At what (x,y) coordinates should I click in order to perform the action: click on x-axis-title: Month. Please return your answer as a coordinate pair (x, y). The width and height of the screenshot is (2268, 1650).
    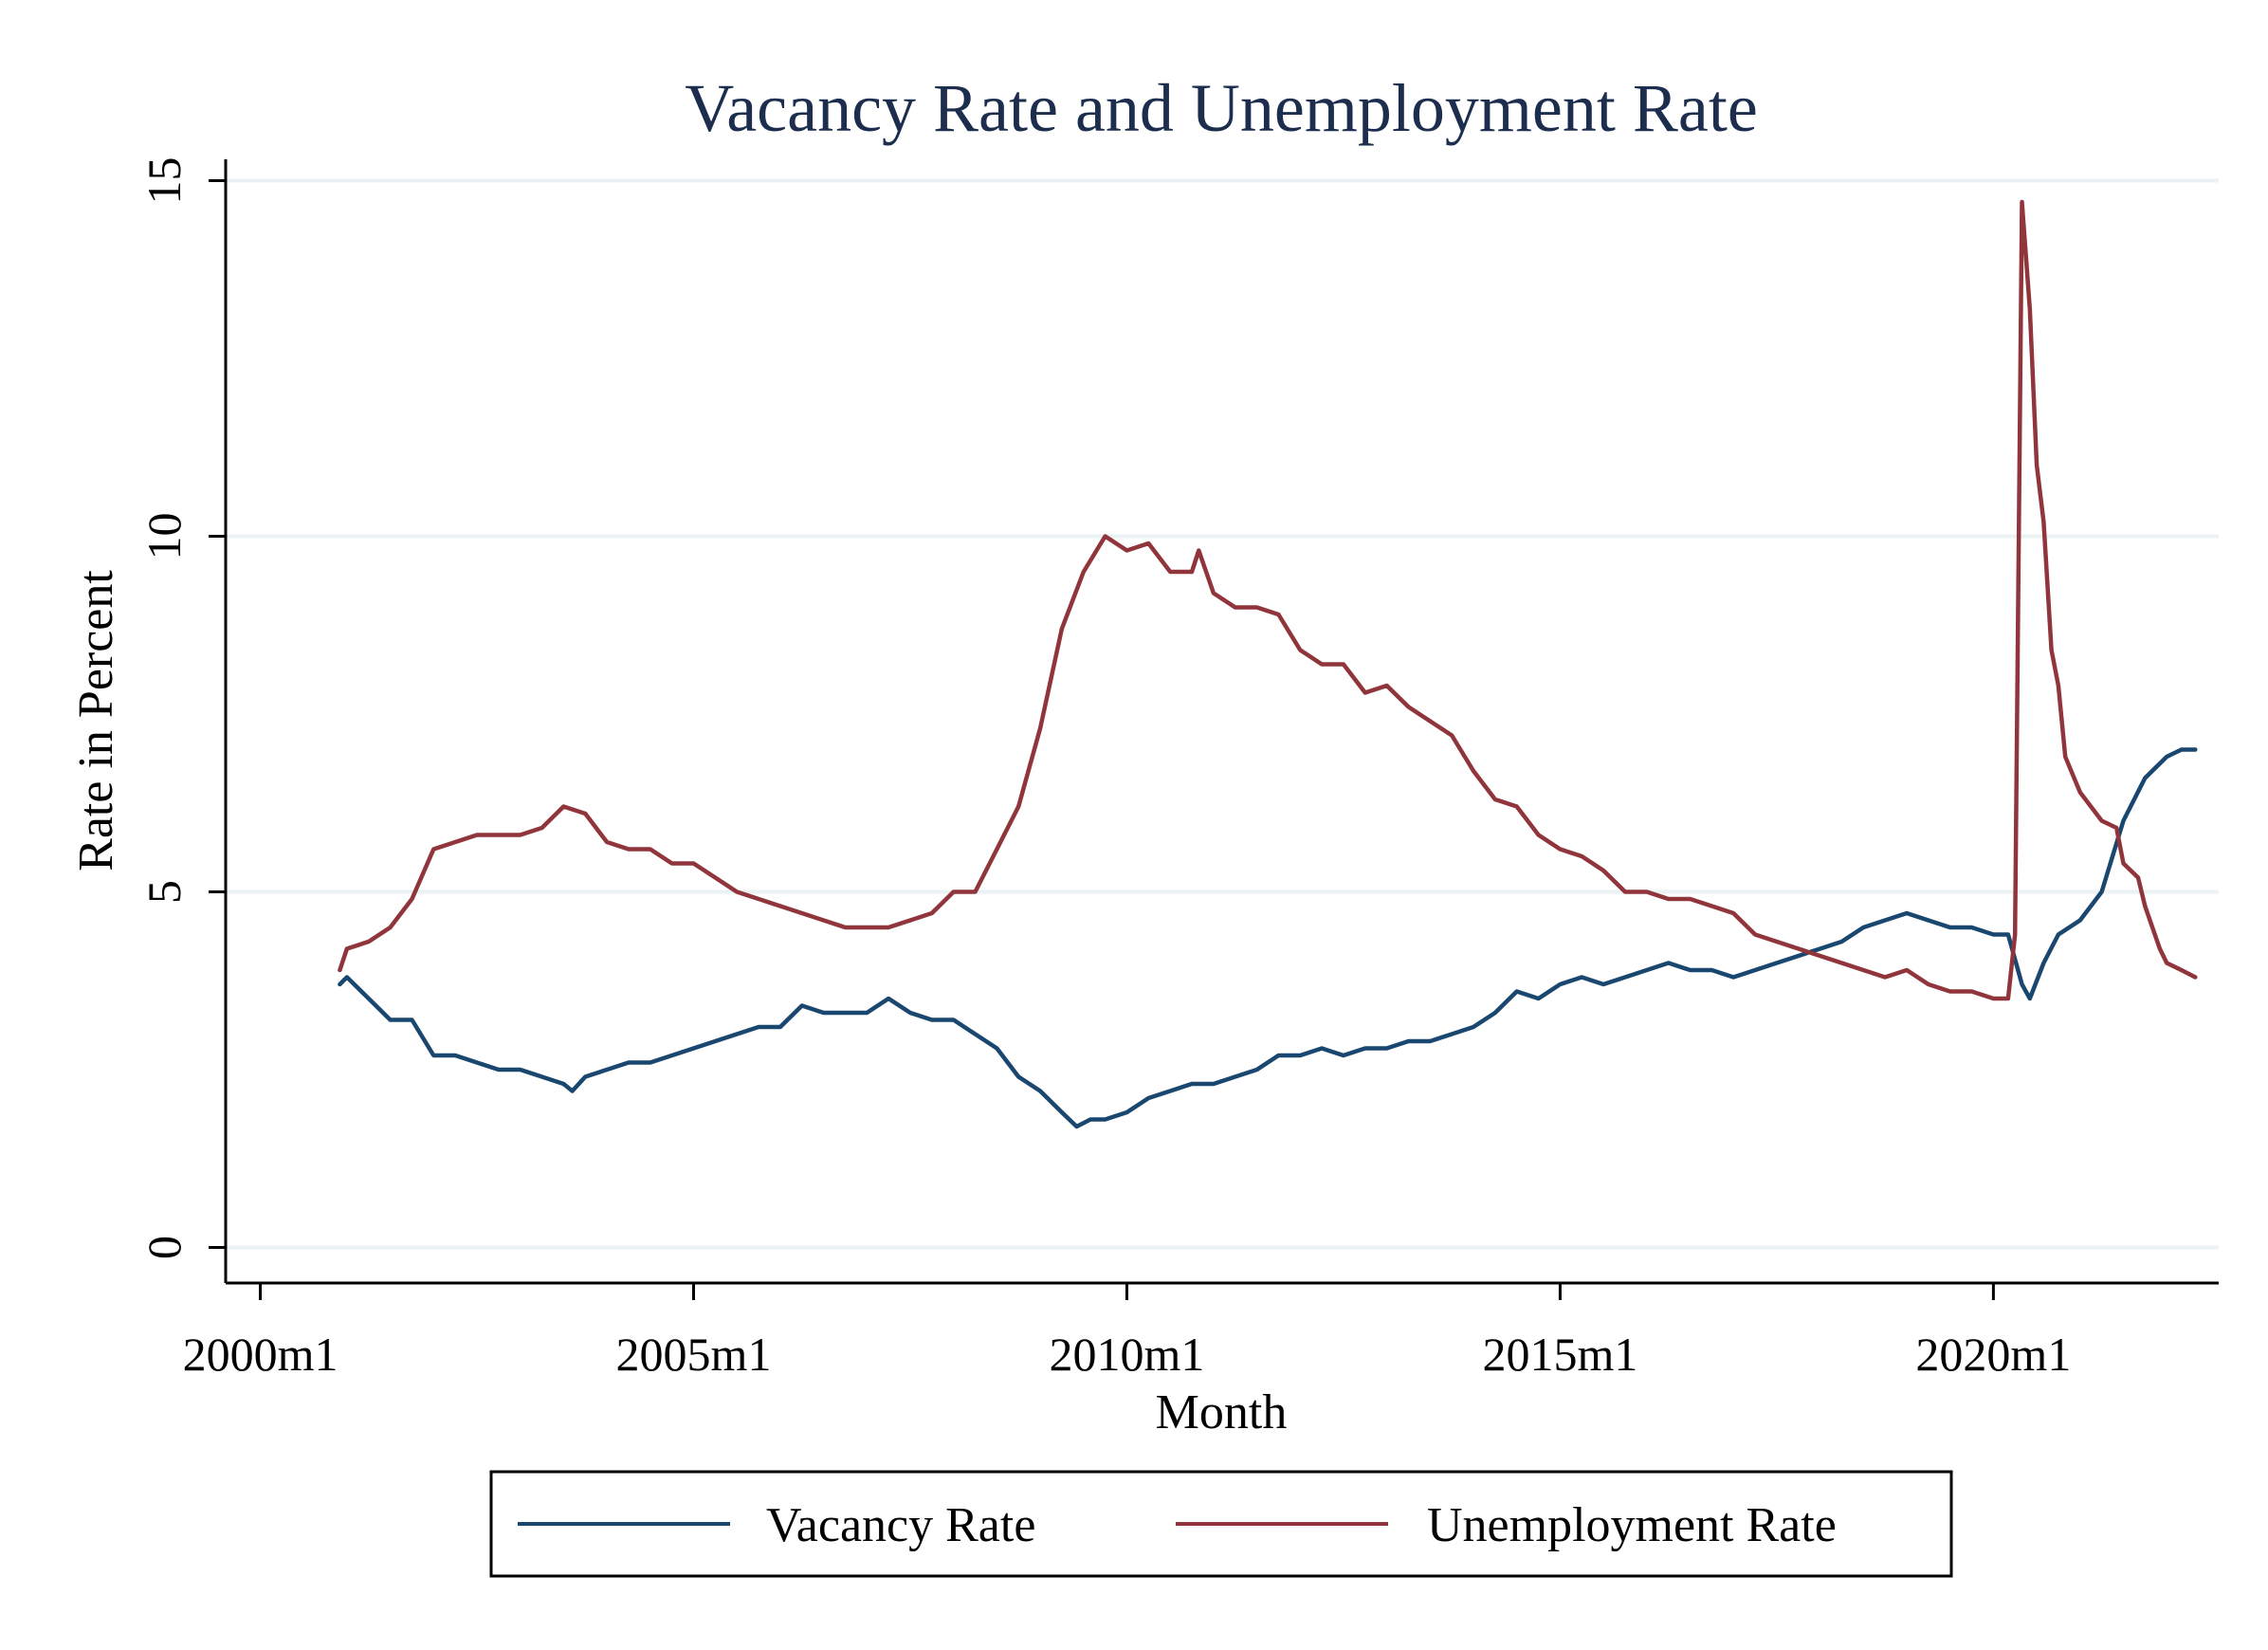
    Looking at the image, I should click on (1222, 1412).